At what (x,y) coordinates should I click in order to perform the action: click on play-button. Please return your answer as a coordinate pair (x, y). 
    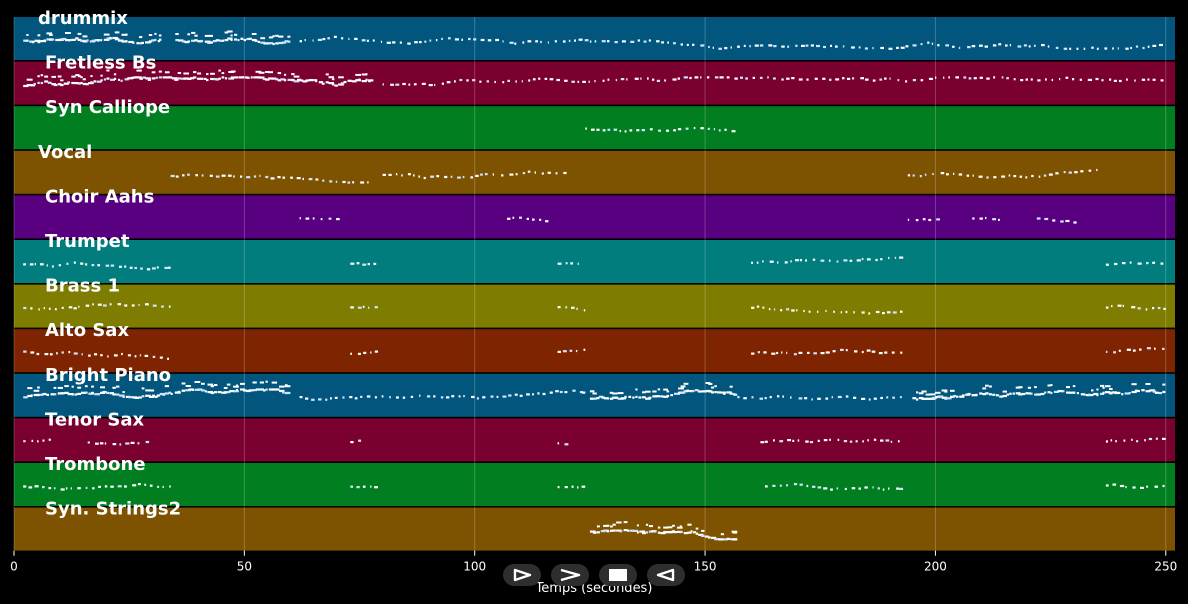
    Looking at the image, I should click on (522, 575).